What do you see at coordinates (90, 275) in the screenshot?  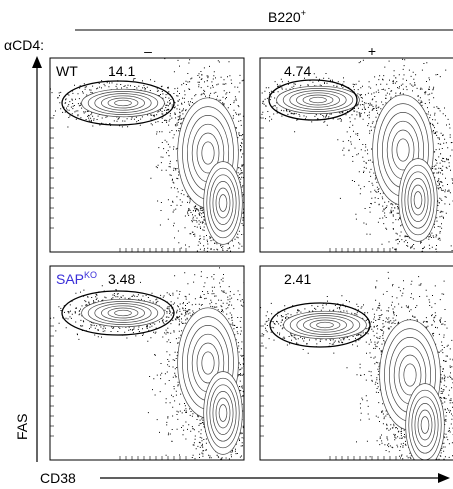 I see `genotype-sup: KO` at bounding box center [90, 275].